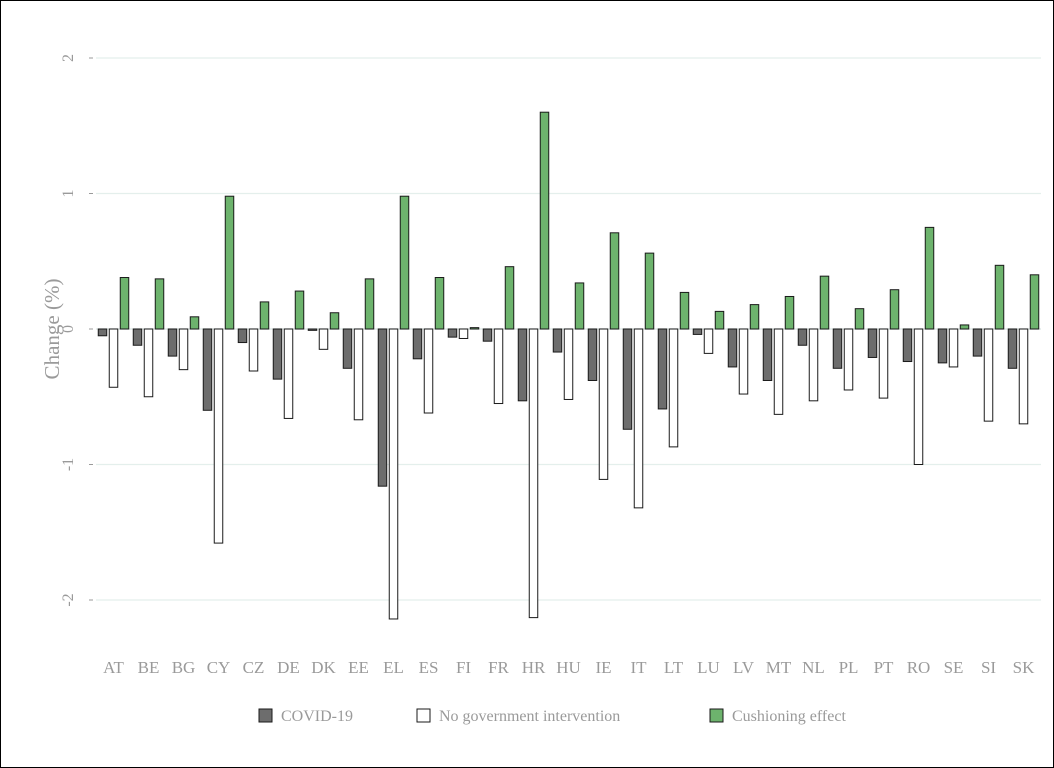  What do you see at coordinates (824, 302) in the screenshot?
I see `bar-cushioning-effect-nl` at bounding box center [824, 302].